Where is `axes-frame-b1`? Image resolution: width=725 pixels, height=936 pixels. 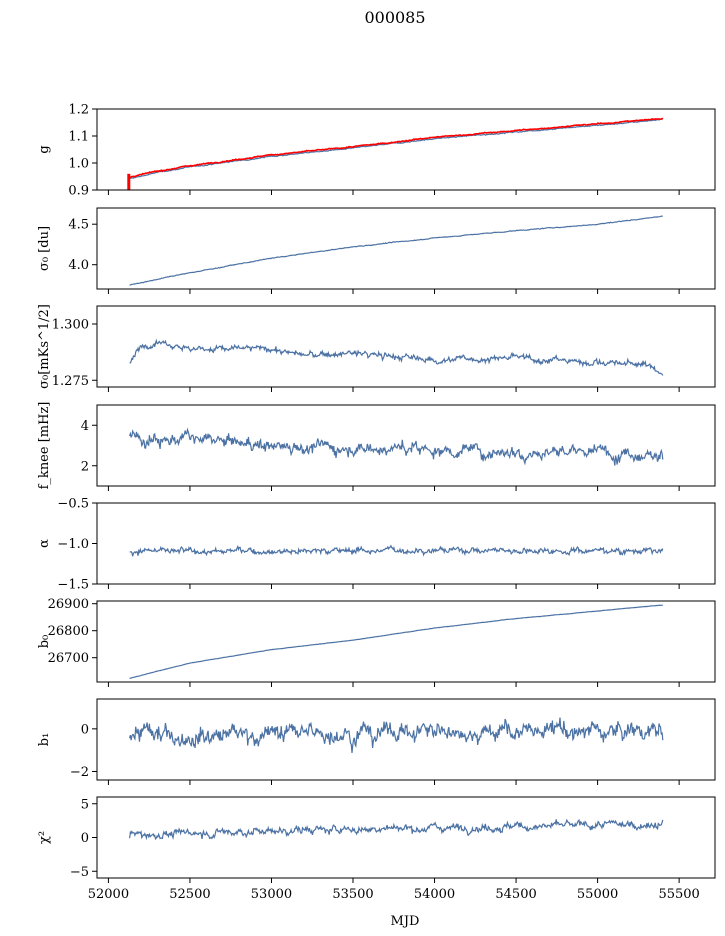
axes-frame-b1 is located at coordinates (406, 739).